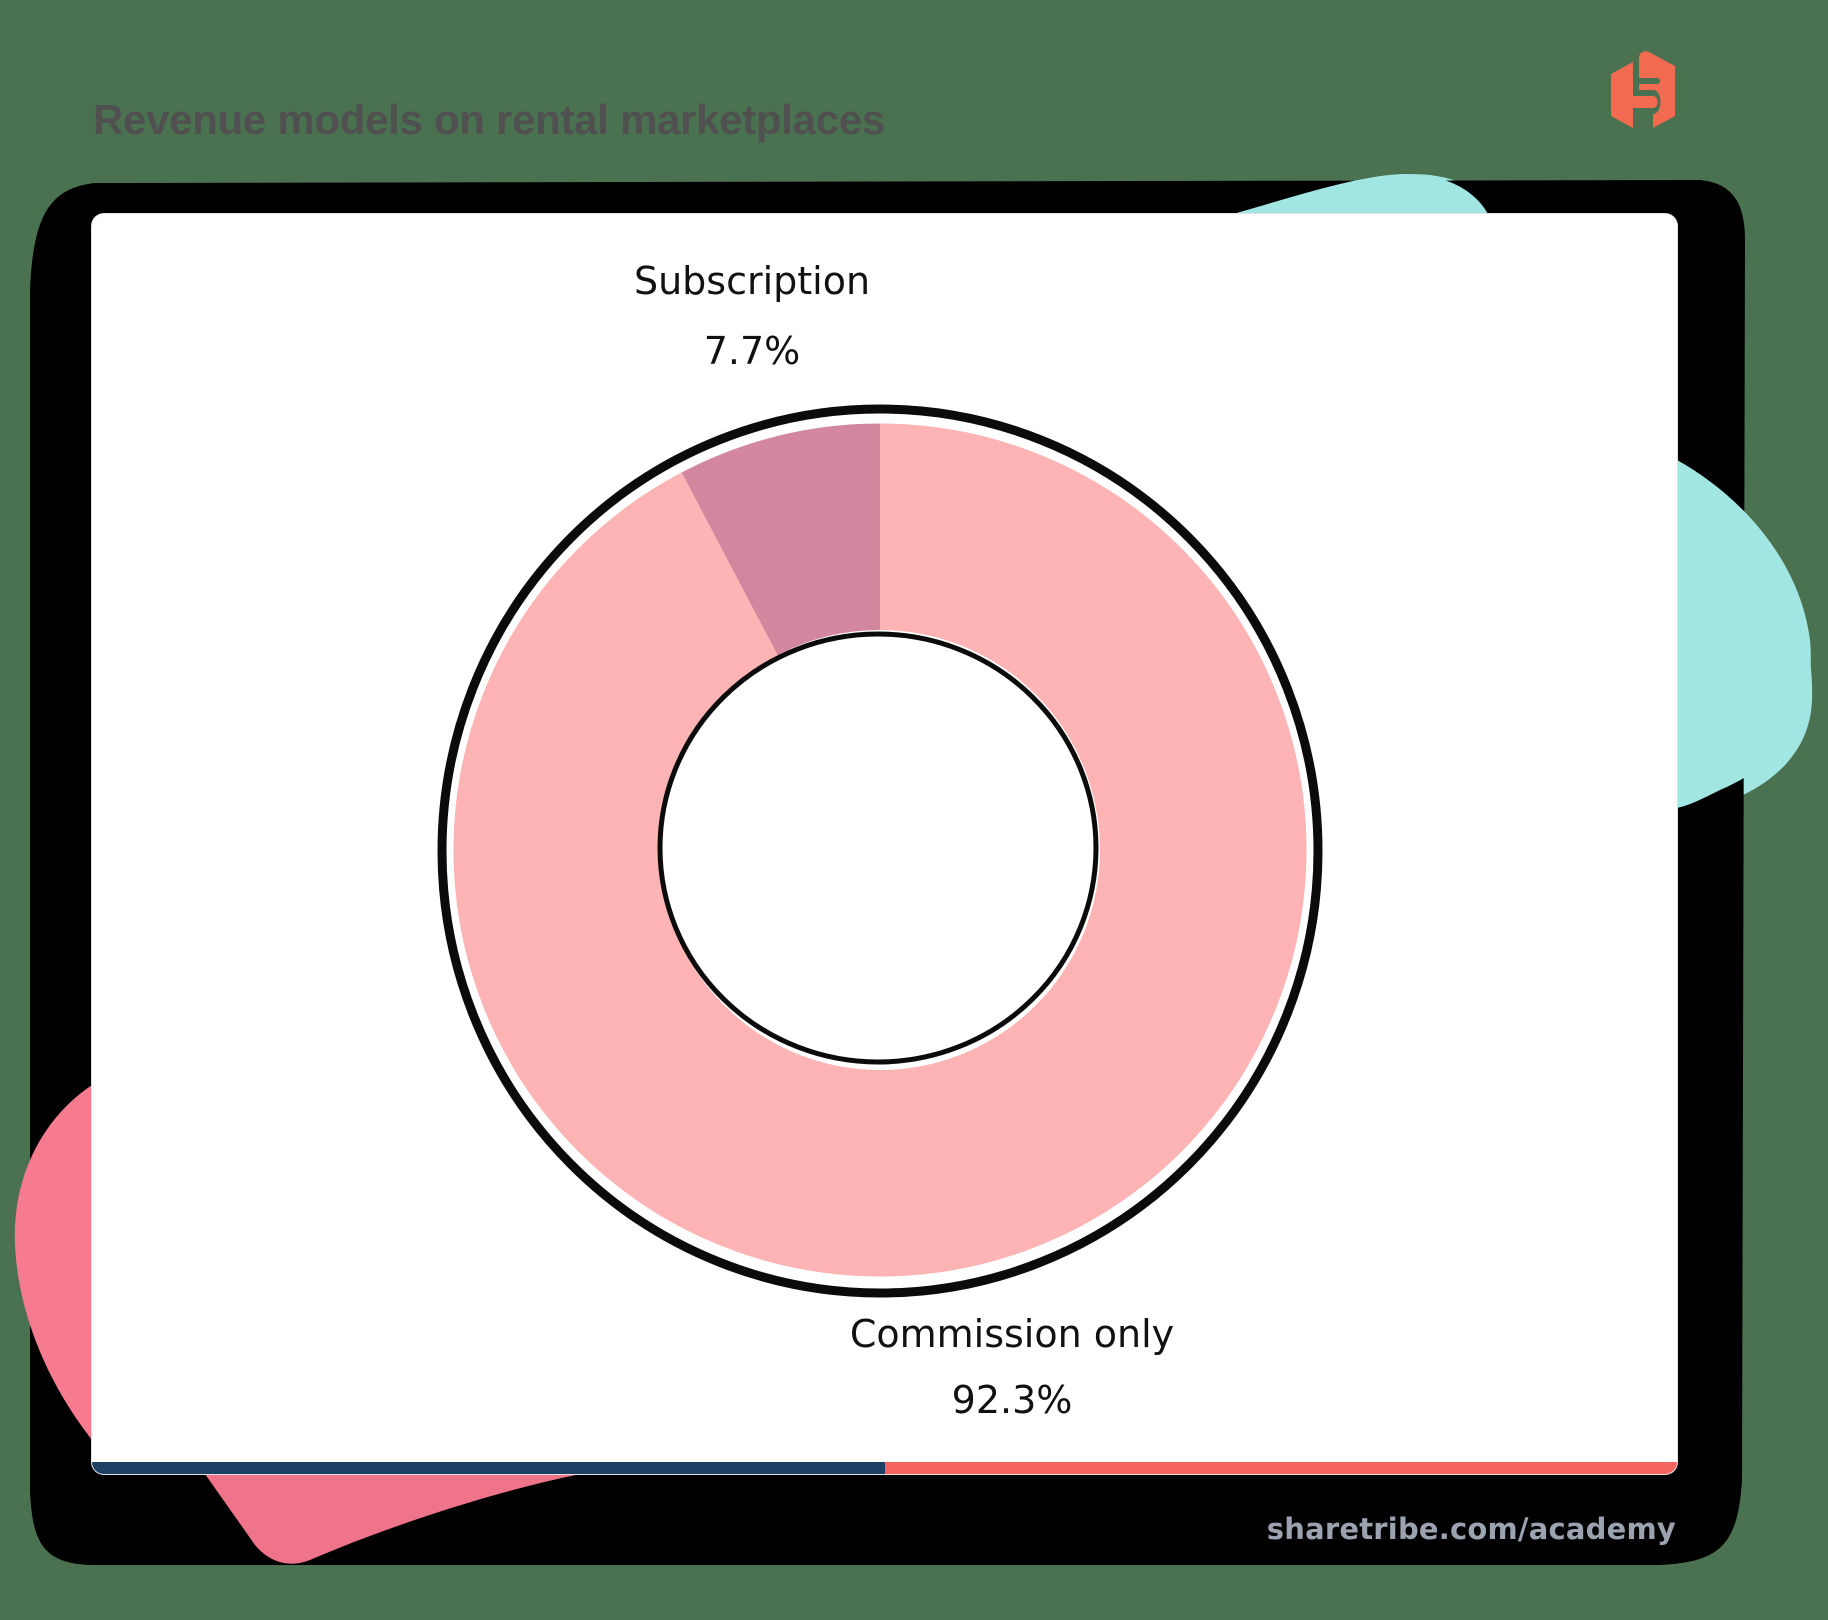  Describe the element at coordinates (1471, 1529) in the screenshot. I see `source-credit: sharetribe.com/academy` at that location.